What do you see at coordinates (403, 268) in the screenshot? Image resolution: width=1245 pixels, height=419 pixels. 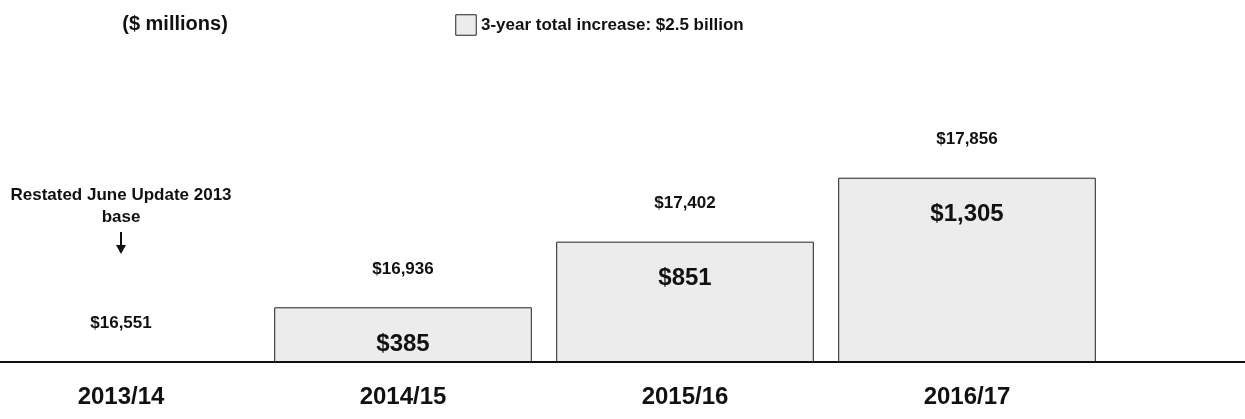 I see `annotation: $16,936` at bounding box center [403, 268].